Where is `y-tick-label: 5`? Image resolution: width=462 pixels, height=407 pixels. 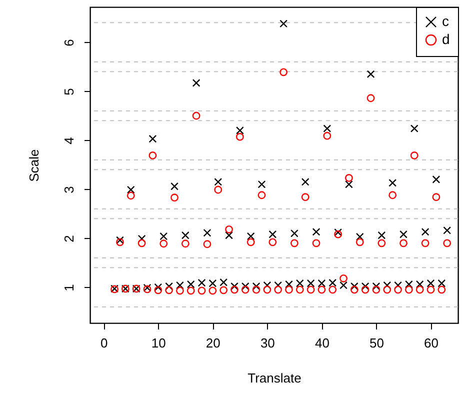 y-tick-label: 5 is located at coordinates (69, 92).